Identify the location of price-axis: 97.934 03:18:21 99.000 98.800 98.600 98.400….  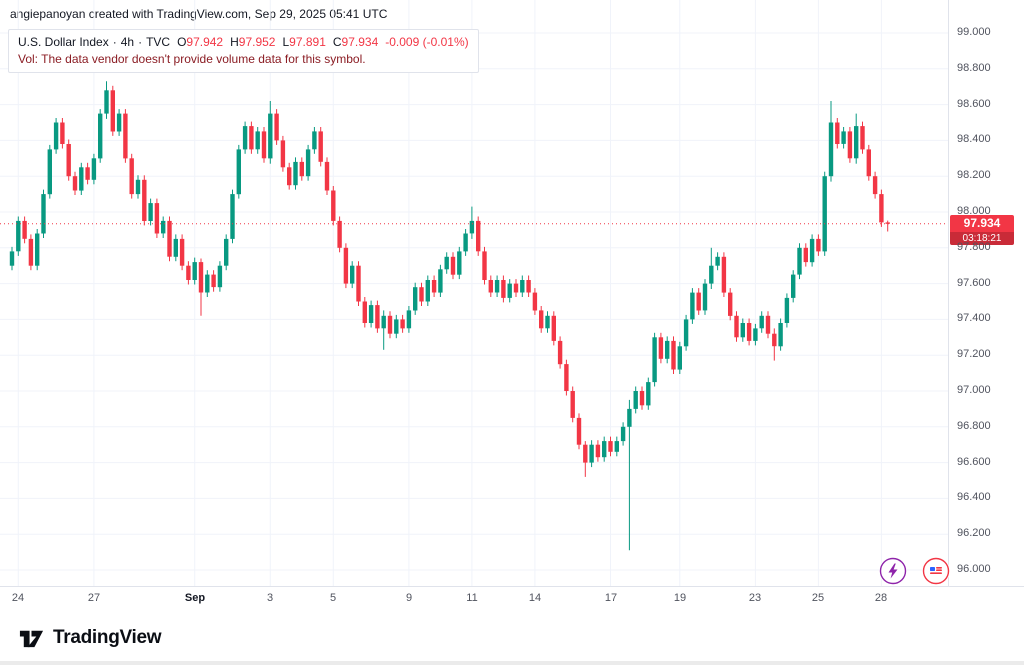
(986, 293).